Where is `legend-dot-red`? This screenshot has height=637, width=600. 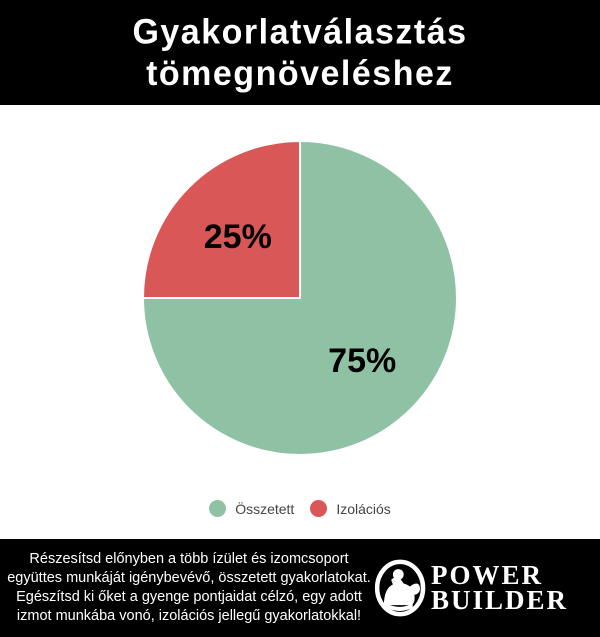
legend-dot-red is located at coordinates (319, 508).